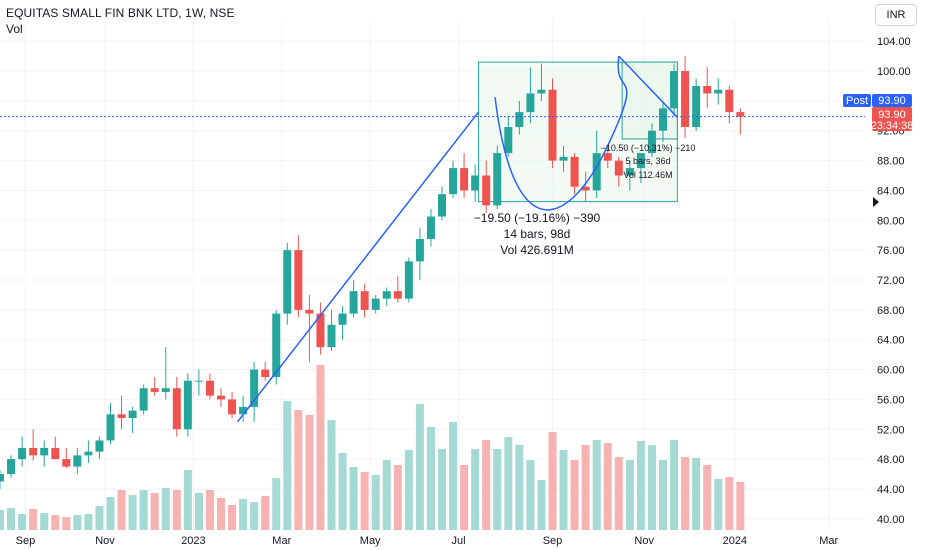 The width and height of the screenshot is (932, 550). I want to click on post-label-box, so click(857, 100).